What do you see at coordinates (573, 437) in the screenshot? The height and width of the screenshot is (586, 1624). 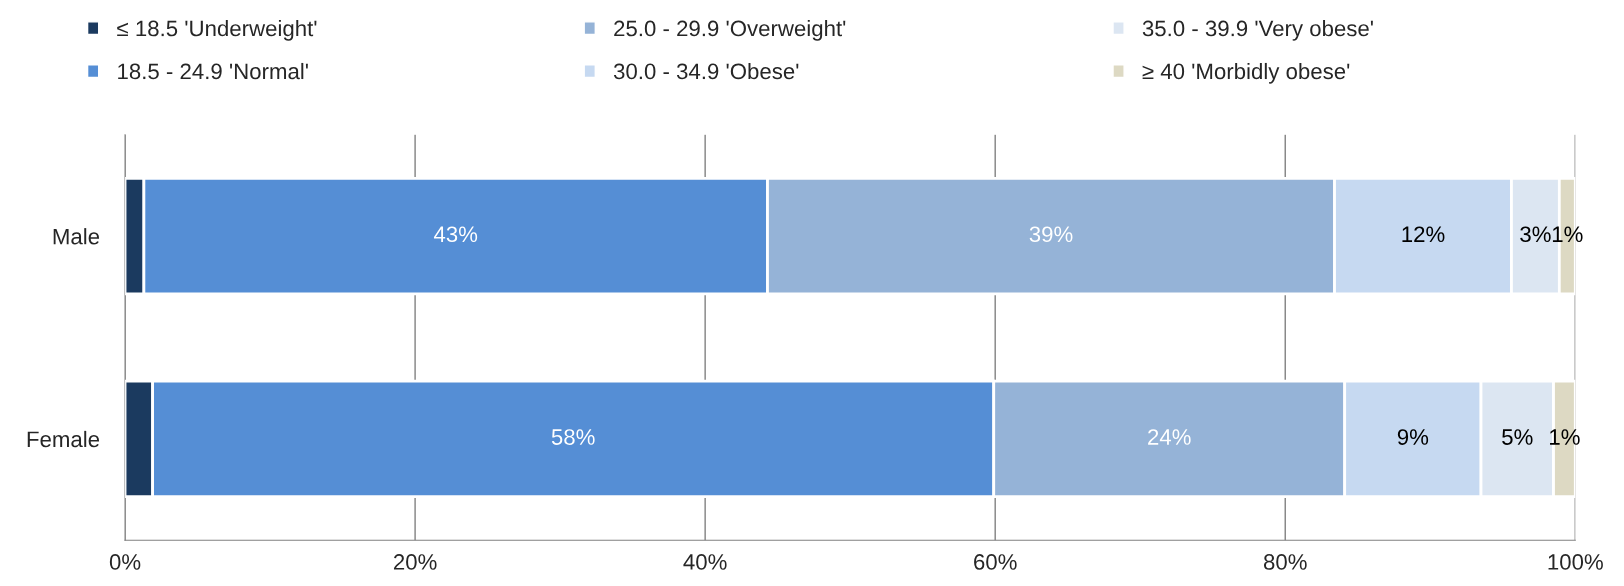 I see `data-label: 58%` at bounding box center [573, 437].